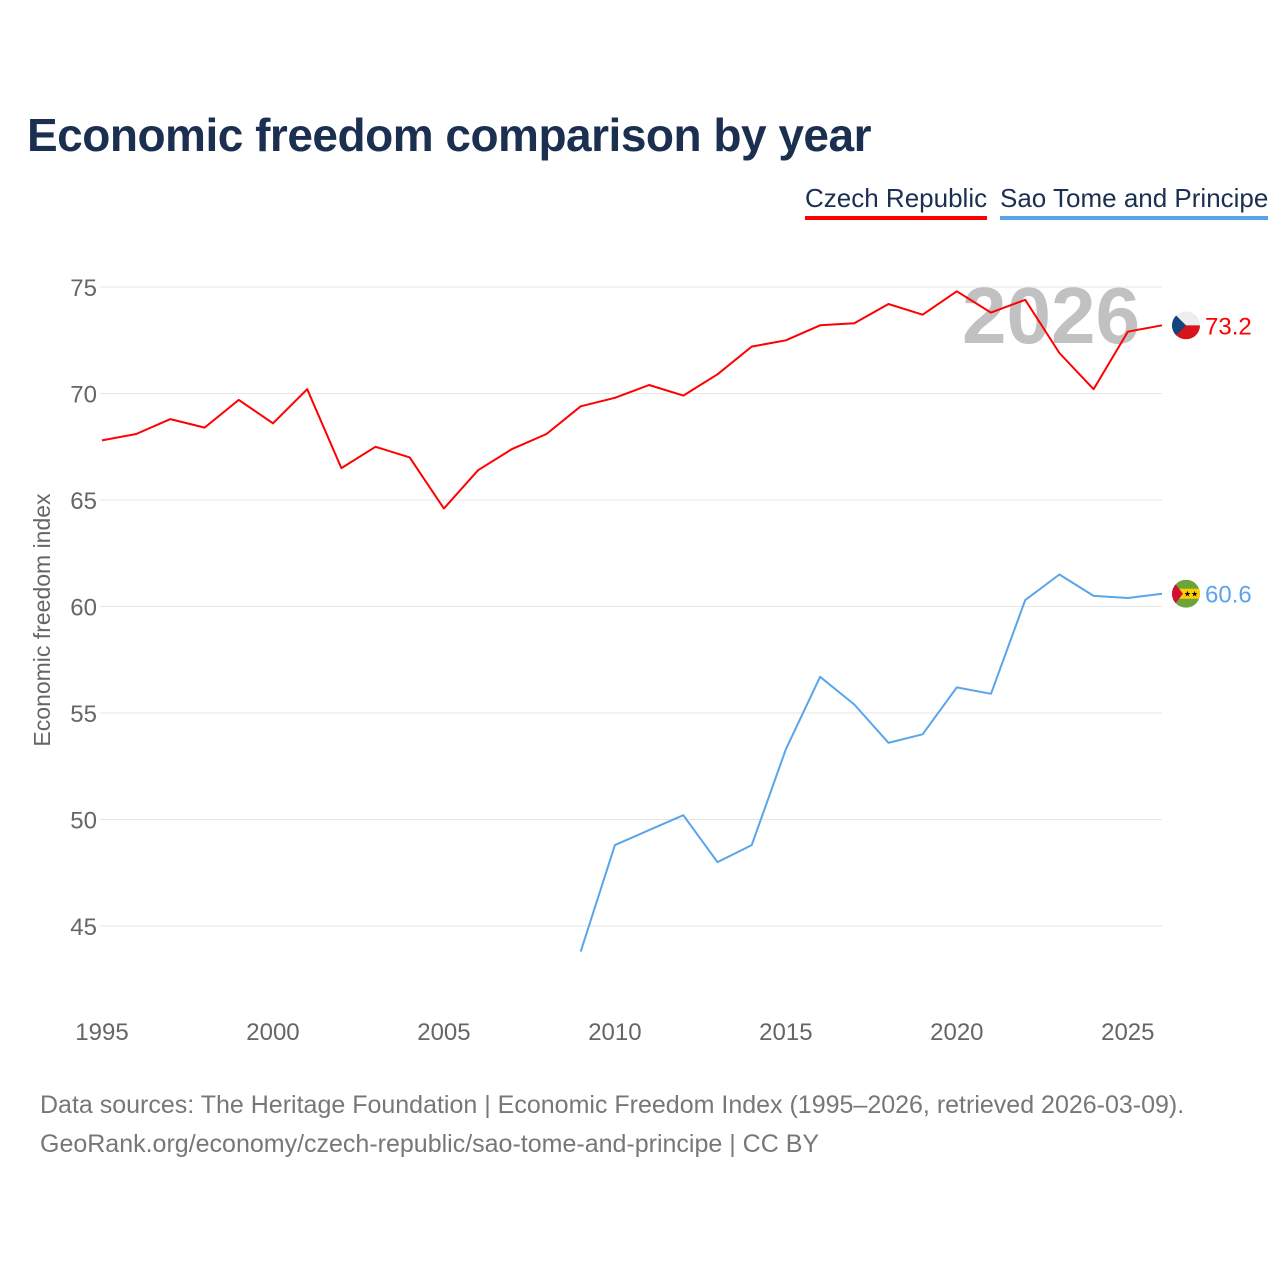 This screenshot has width=1280, height=1280. Describe the element at coordinates (443, 1032) in the screenshot. I see `x-tick-label: 2005` at that location.